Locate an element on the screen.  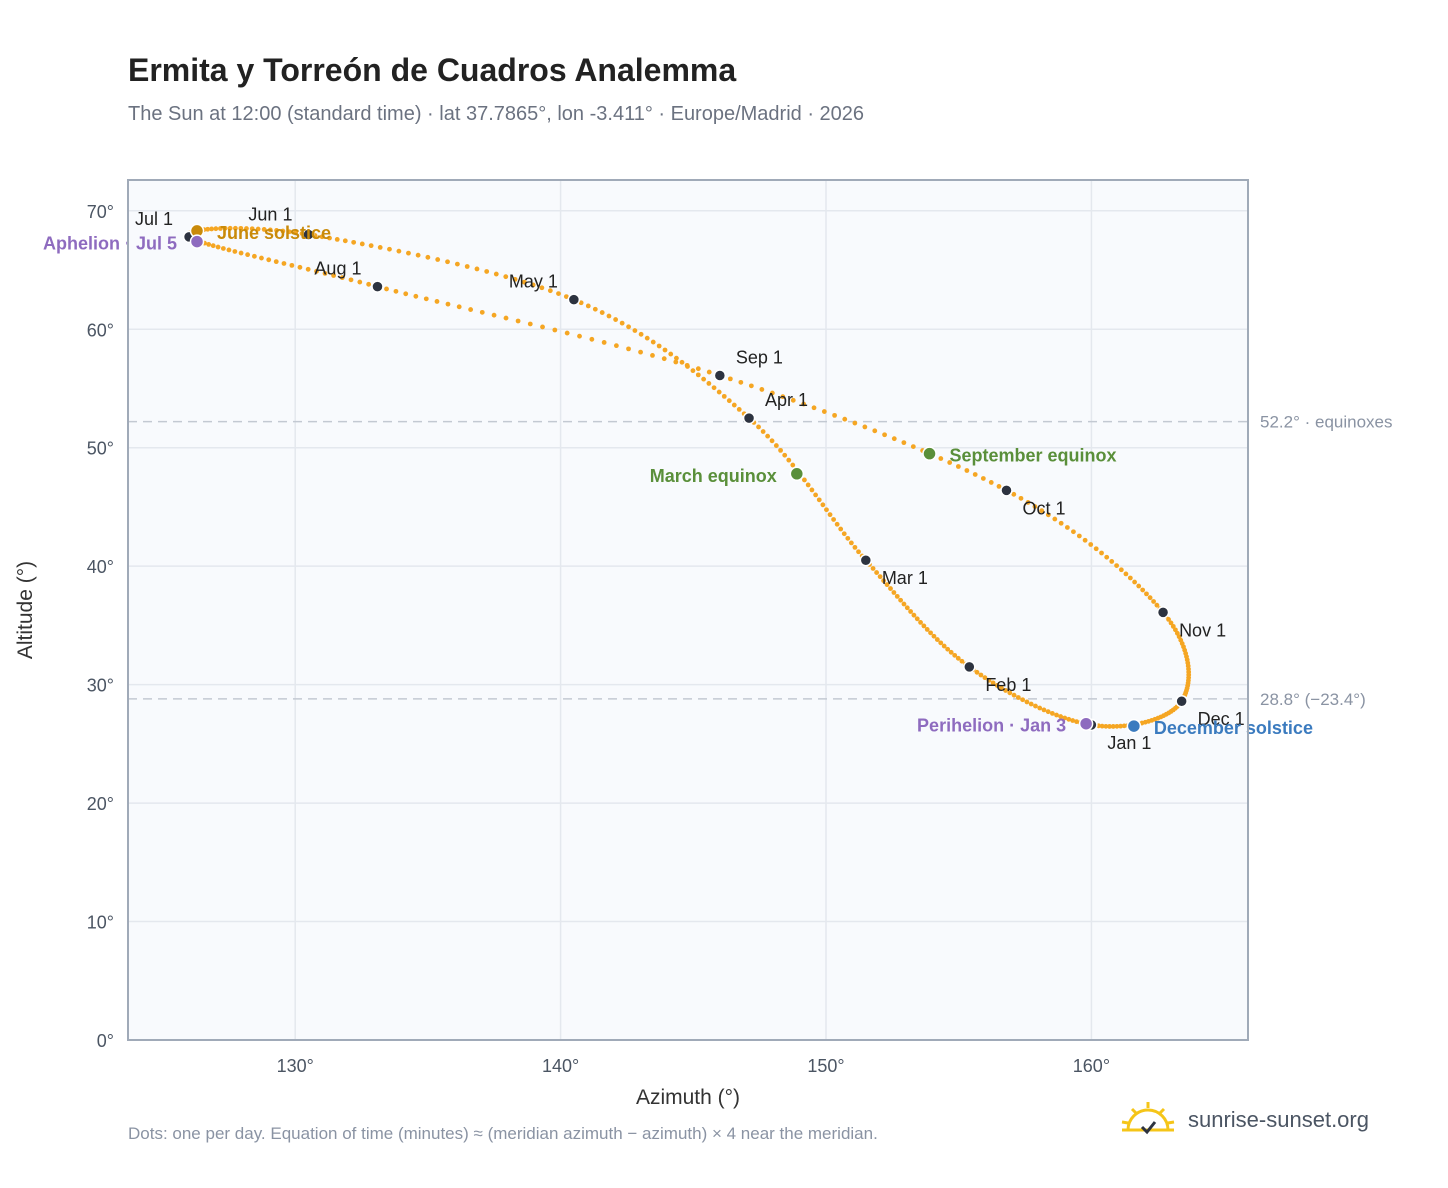
event-label: Perihelion · Jan 3 is located at coordinates (991, 726).